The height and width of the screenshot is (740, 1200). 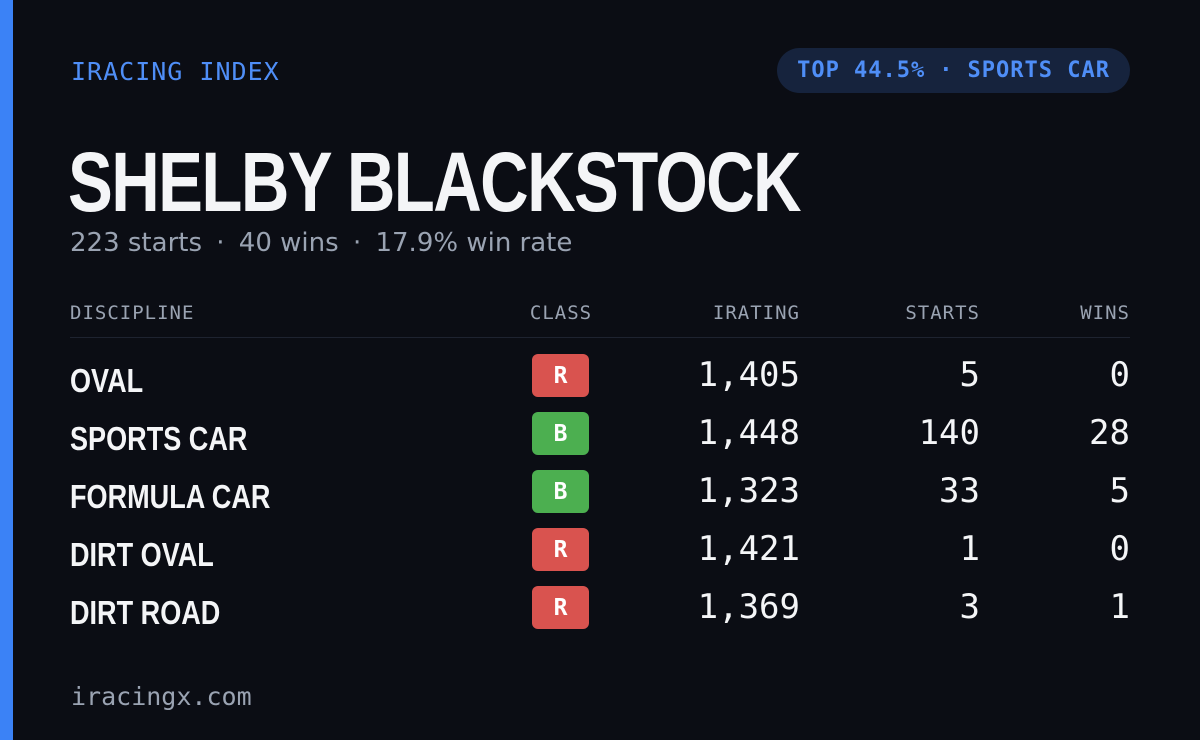 I want to click on header-wins: WINS, so click(x=1105, y=313).